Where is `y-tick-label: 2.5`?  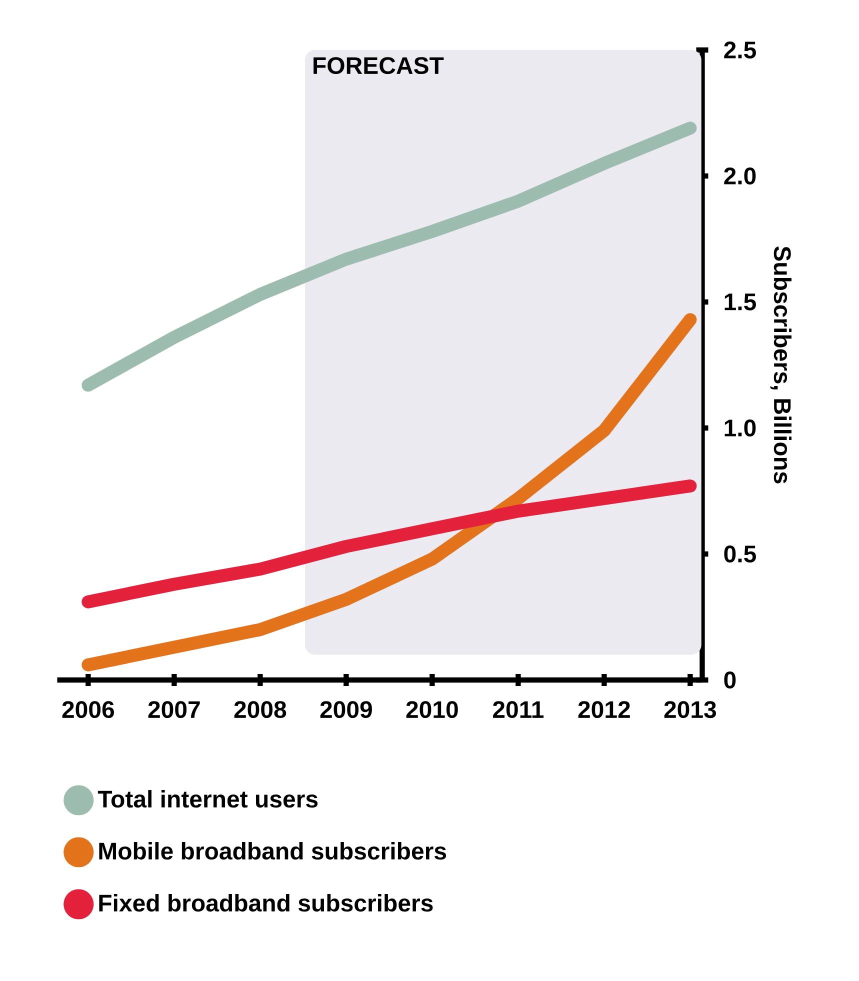
y-tick-label: 2.5 is located at coordinates (740, 50).